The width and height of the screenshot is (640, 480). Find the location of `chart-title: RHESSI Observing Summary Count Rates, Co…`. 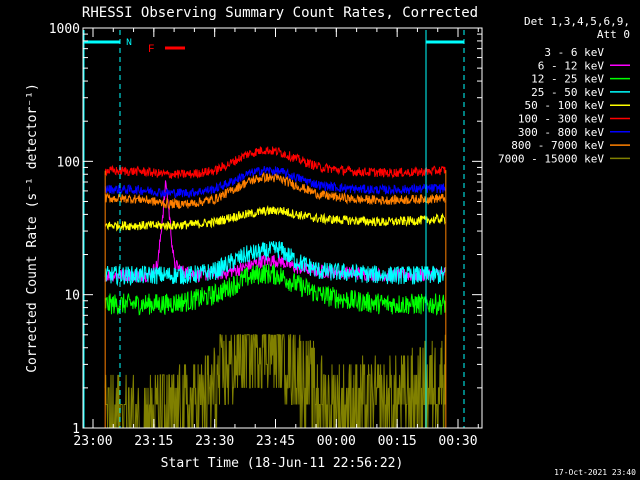

chart-title: RHESSI Observing Summary Count Rates, Co… is located at coordinates (280, 13).